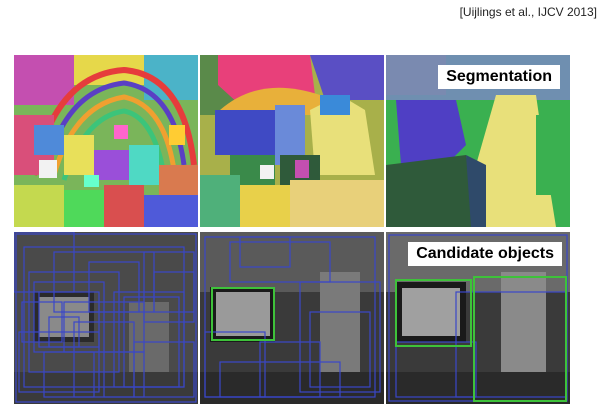  I want to click on segmentation-medium-image, so click(292, 141).